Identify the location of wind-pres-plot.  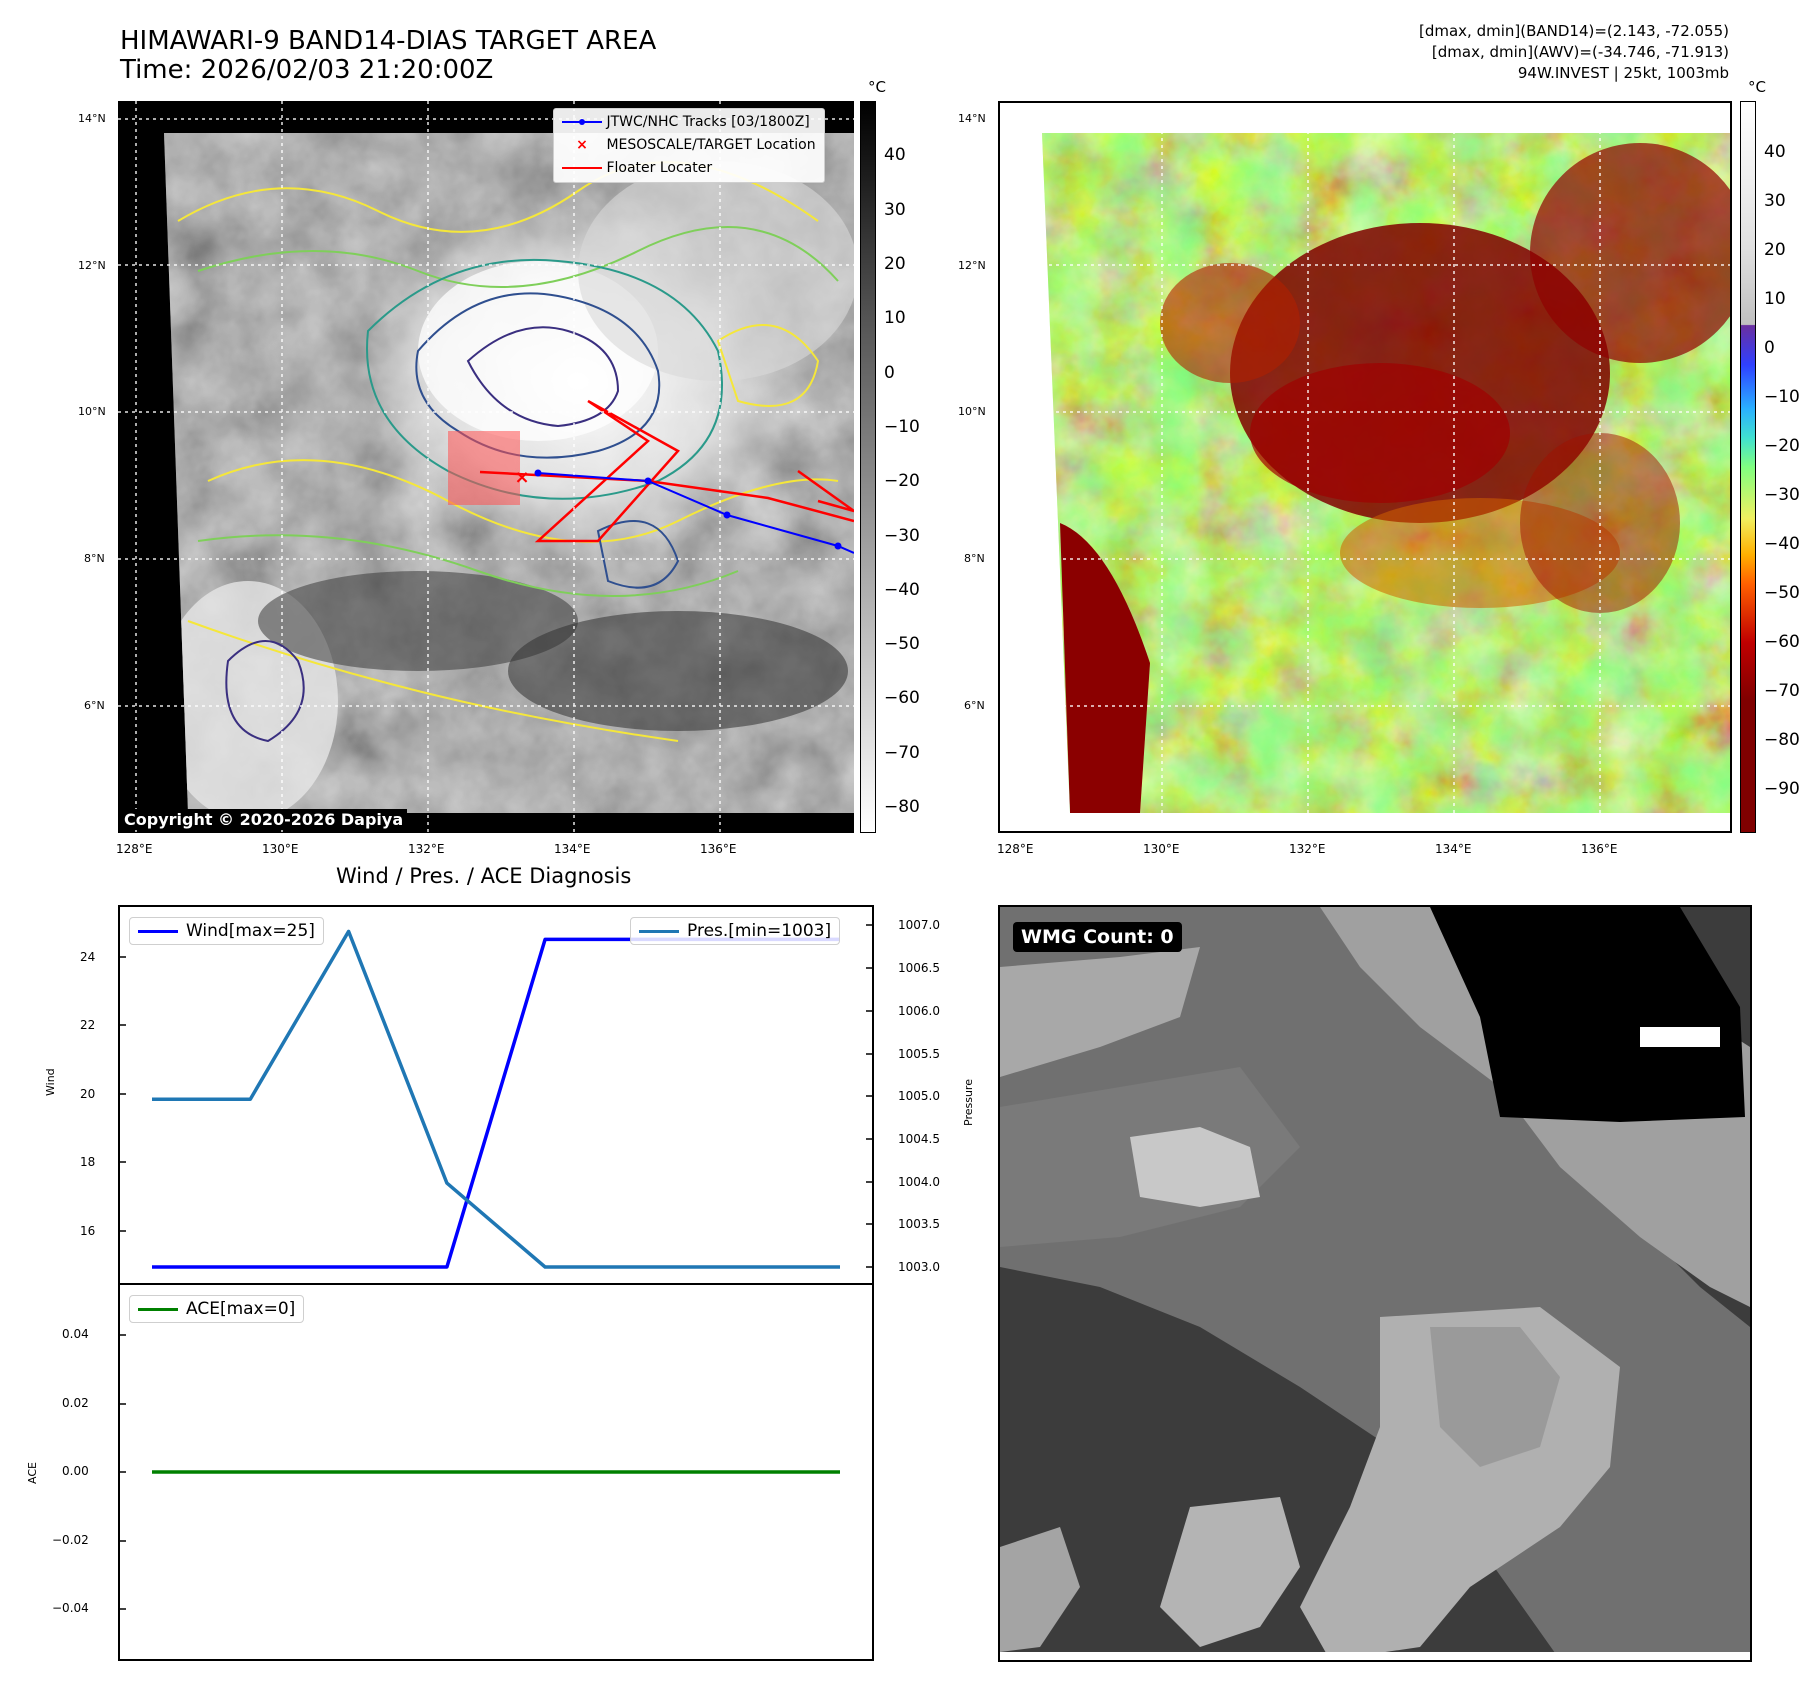
(496, 1095).